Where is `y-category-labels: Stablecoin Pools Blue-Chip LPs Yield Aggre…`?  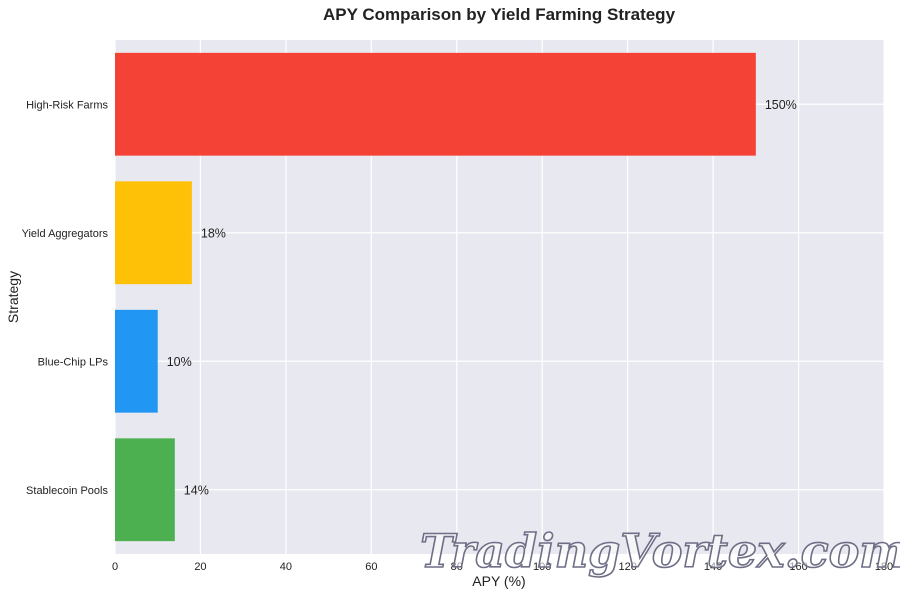 y-category-labels: Stablecoin Pools Blue-Chip LPs Yield Aggre… is located at coordinates (65, 298).